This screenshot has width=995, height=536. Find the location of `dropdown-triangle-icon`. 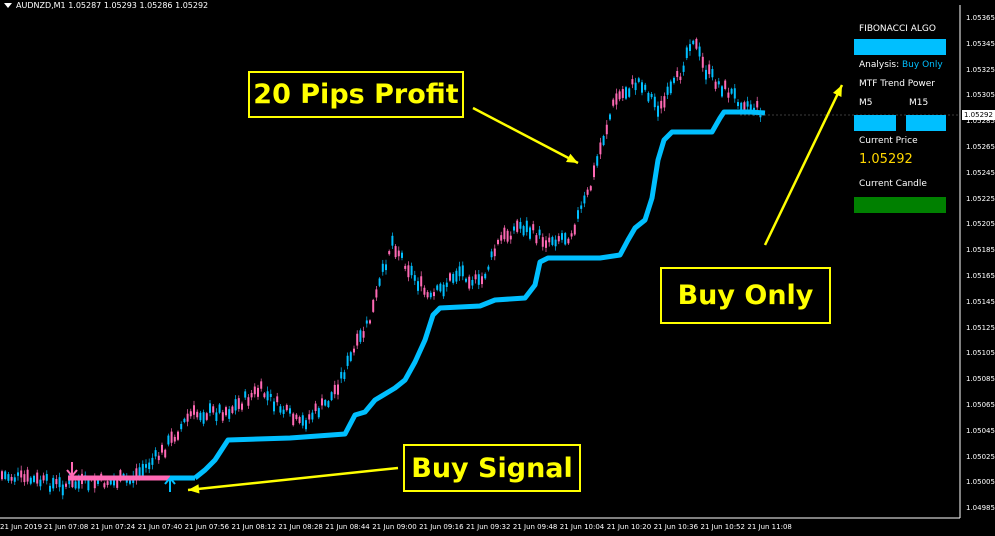

dropdown-triangle-icon is located at coordinates (8, 5).